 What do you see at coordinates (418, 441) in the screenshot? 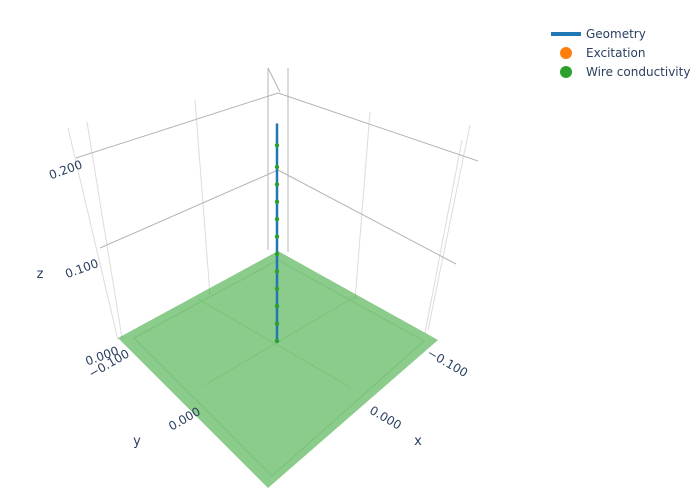
I see `x-axis-title: x` at bounding box center [418, 441].